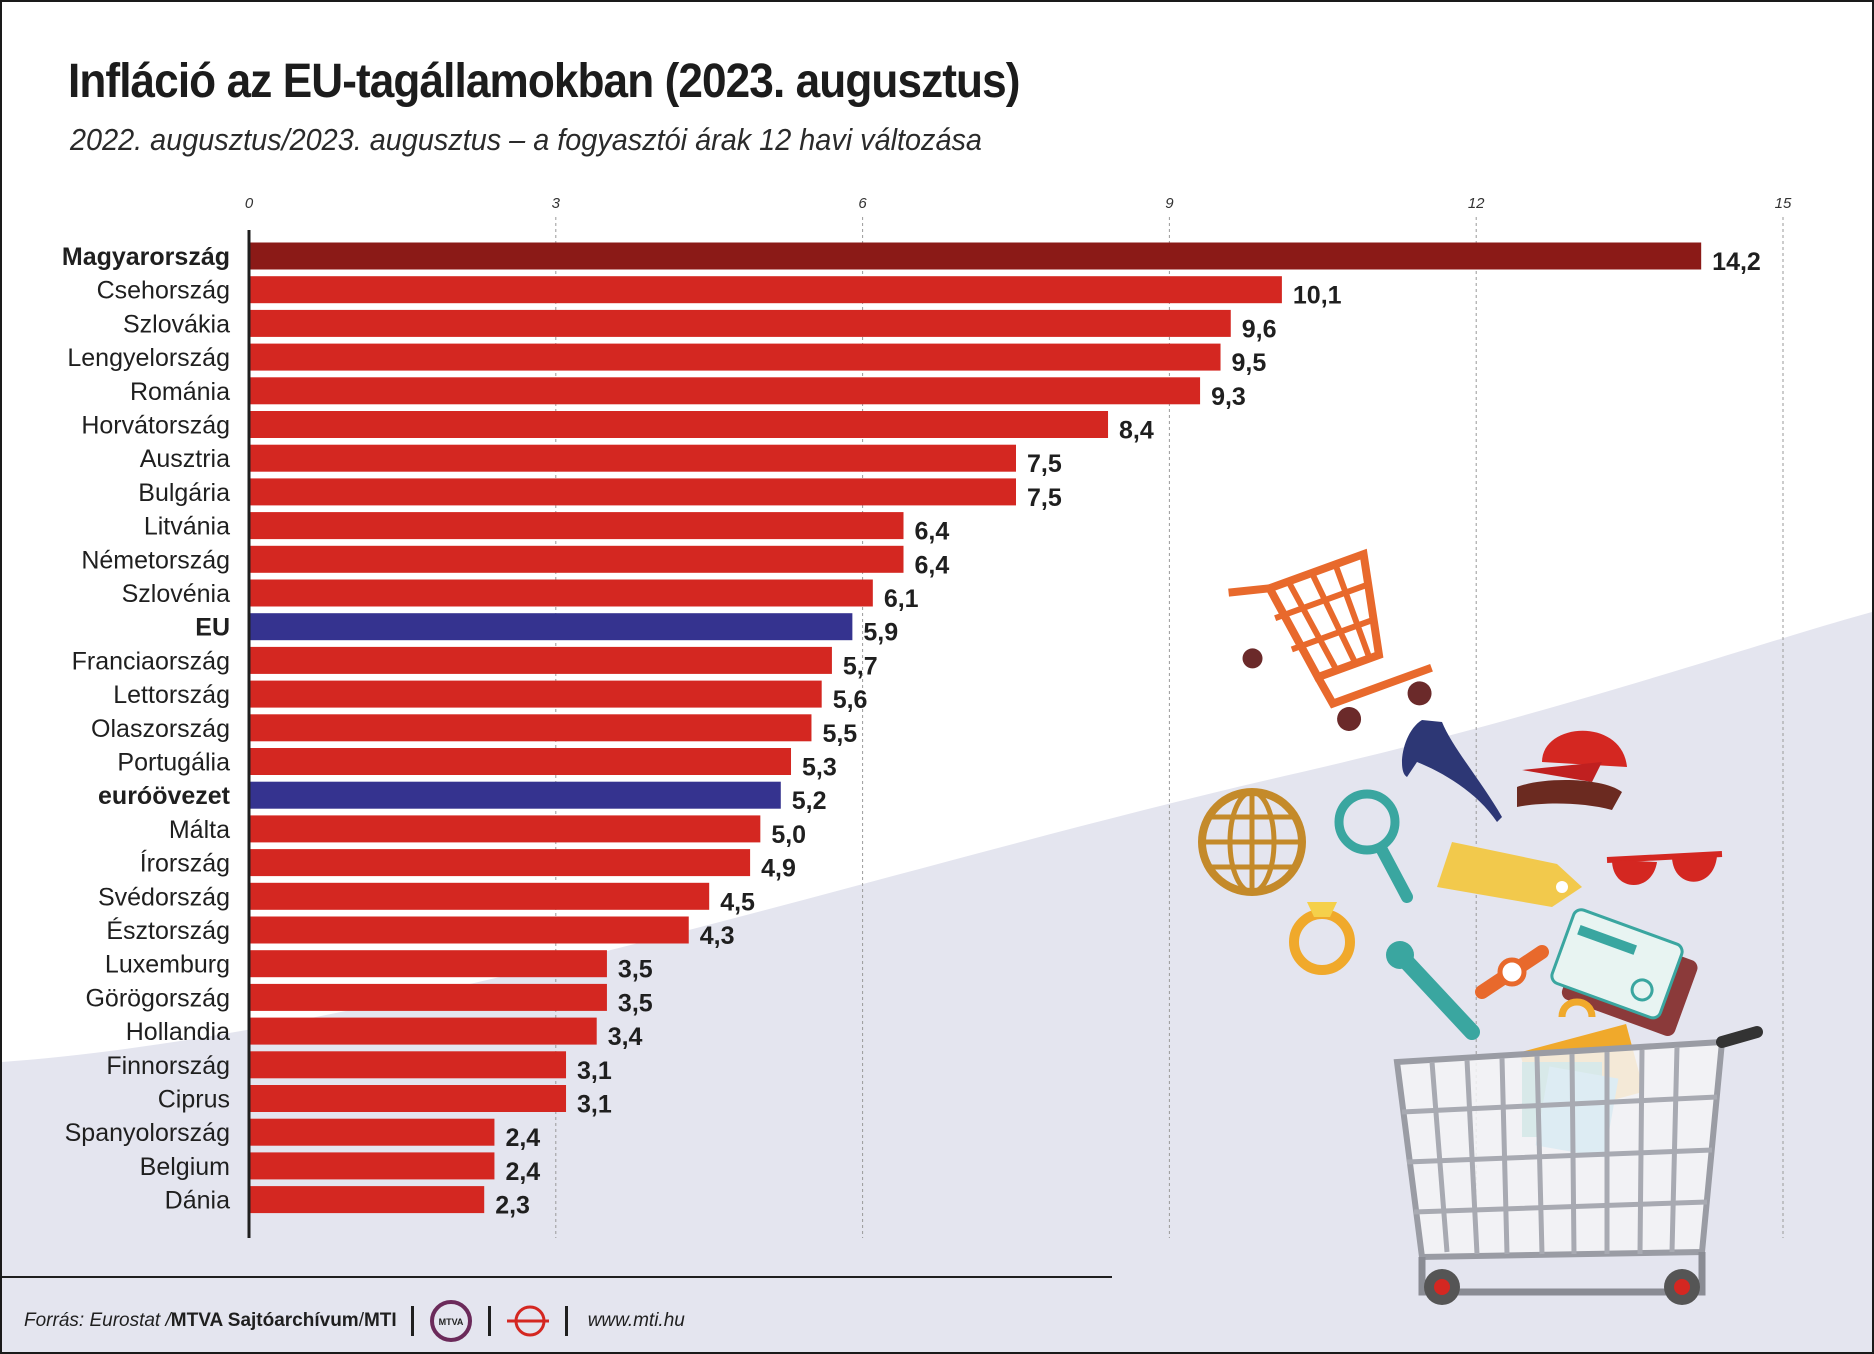 The image size is (1874, 1354). I want to click on value-label: 4,5, so click(737, 902).